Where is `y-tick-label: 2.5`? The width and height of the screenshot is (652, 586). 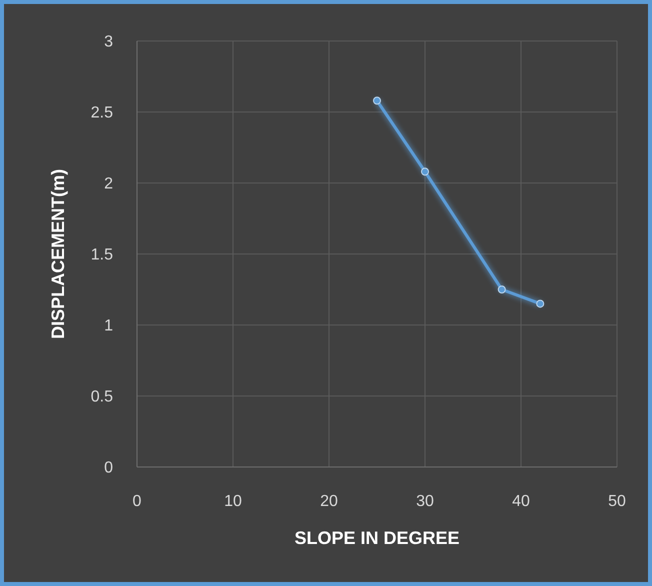
y-tick-label: 2.5 is located at coordinates (102, 113).